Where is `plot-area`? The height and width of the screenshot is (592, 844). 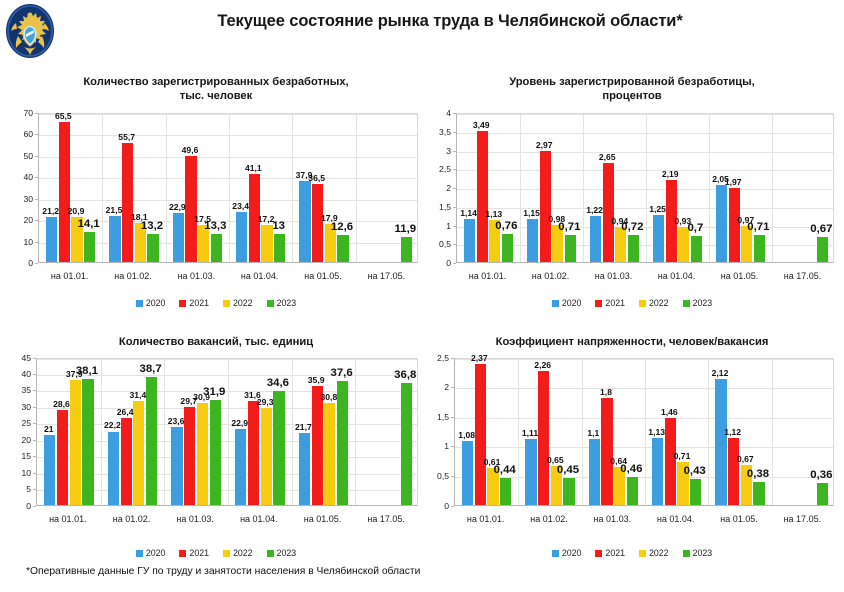
plot-area is located at coordinates (227, 431).